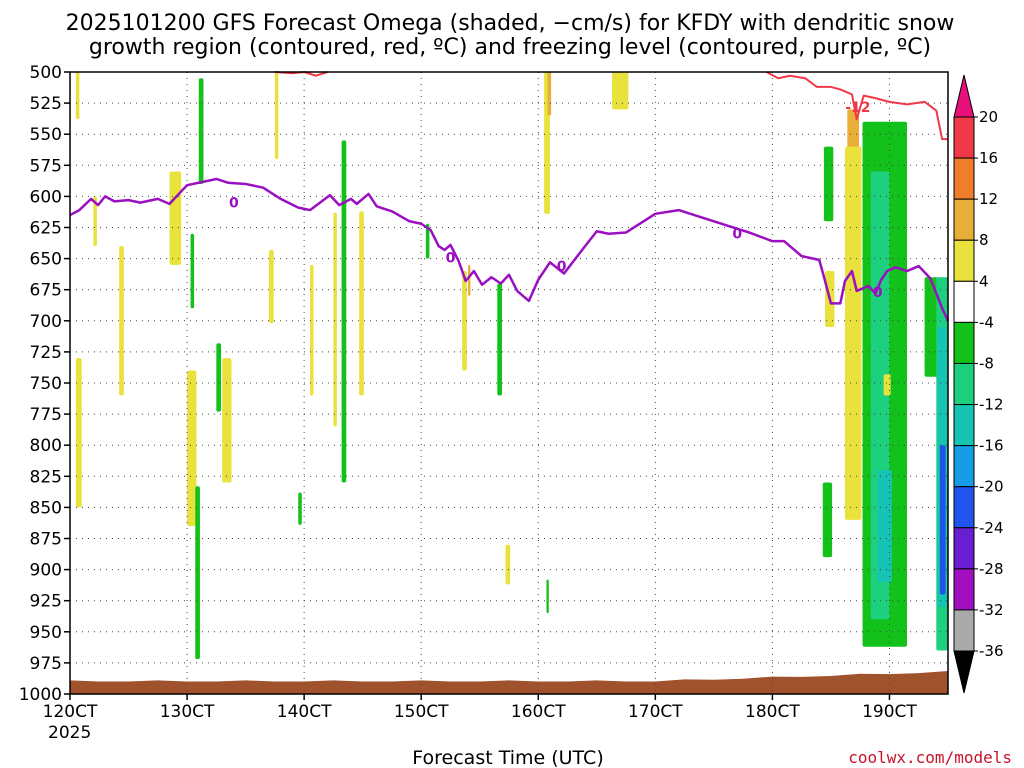 This screenshot has height=768, width=1024. Describe the element at coordinates (46, 477) in the screenshot. I see `y-tick-label-825: 825` at that location.